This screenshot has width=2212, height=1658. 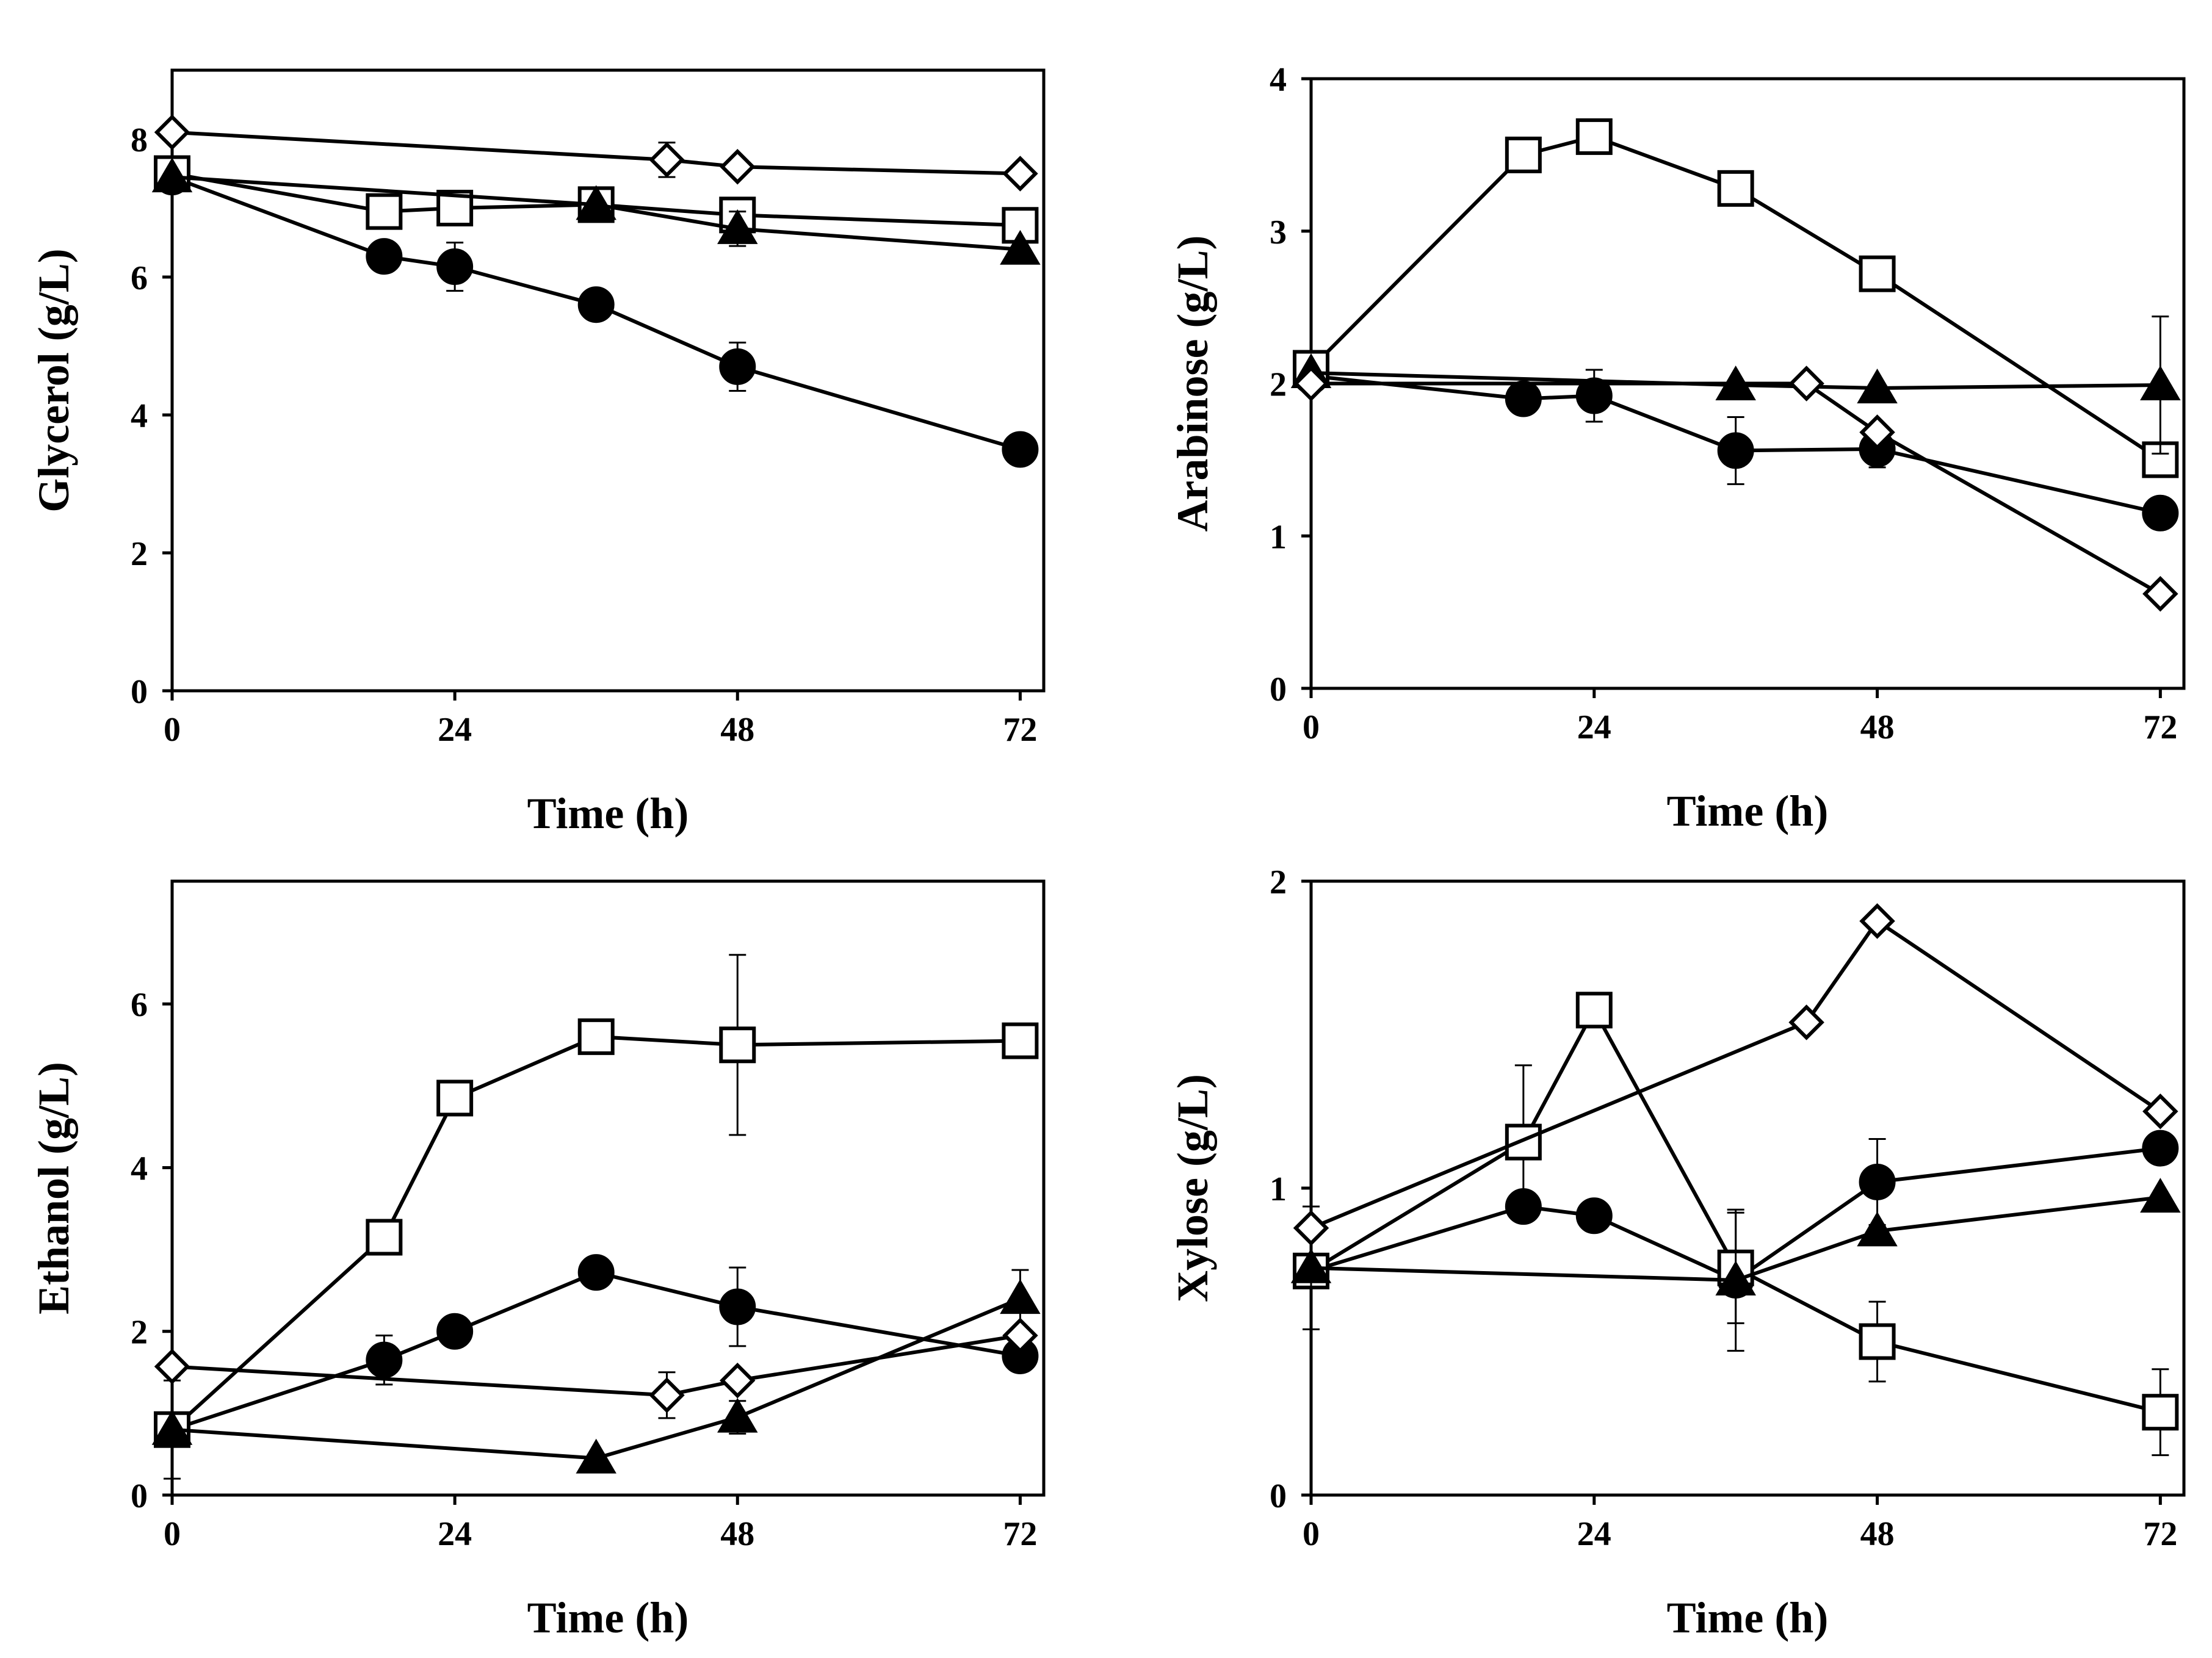 I want to click on chart-arabinose-y-tick-label: 1, so click(x=1278, y=537).